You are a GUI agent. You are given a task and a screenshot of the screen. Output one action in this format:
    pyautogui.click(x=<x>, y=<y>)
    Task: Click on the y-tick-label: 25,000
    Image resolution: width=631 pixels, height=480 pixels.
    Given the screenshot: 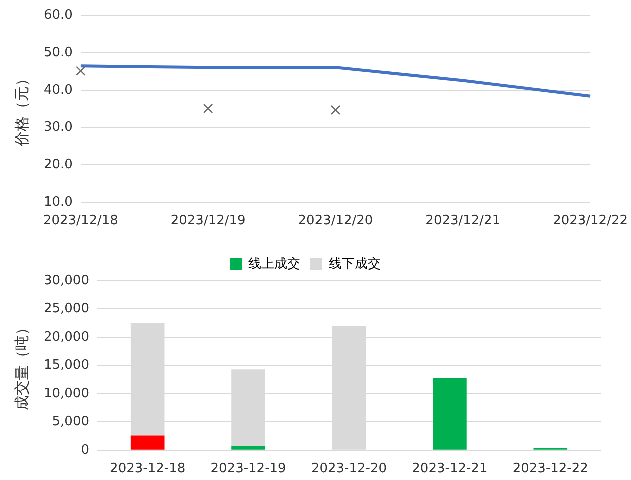 What is the action you would take?
    pyautogui.click(x=67, y=309)
    